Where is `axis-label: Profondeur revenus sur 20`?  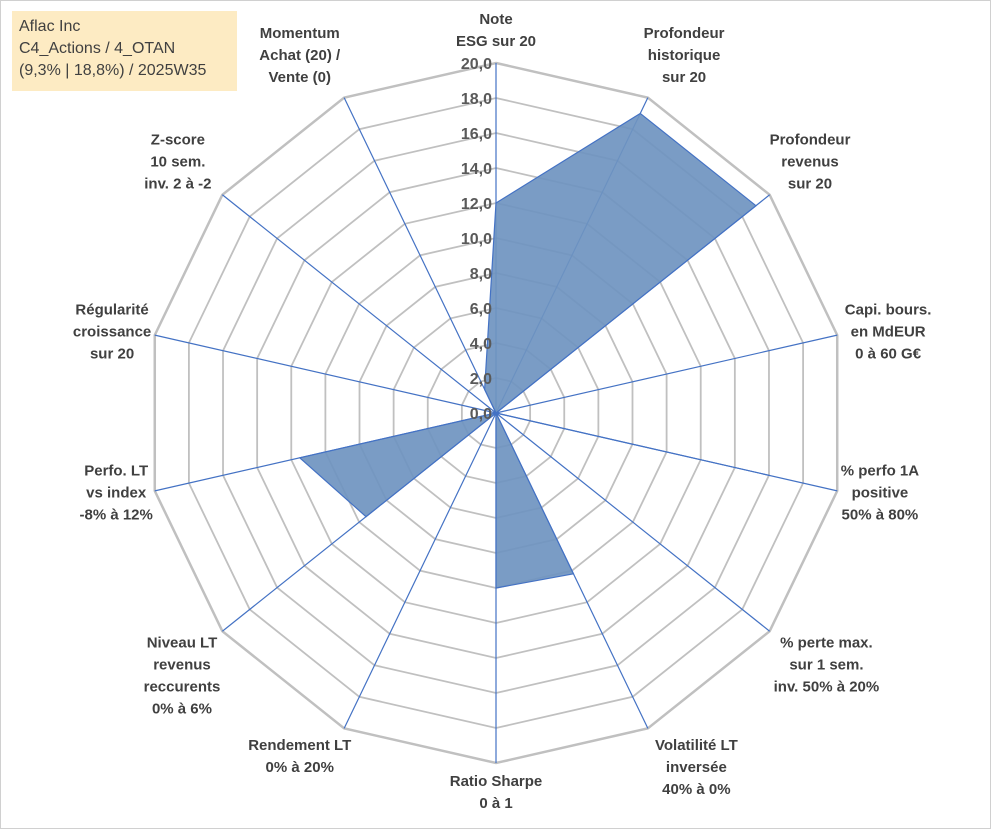 axis-label: Profondeur revenus sur 20 is located at coordinates (810, 161).